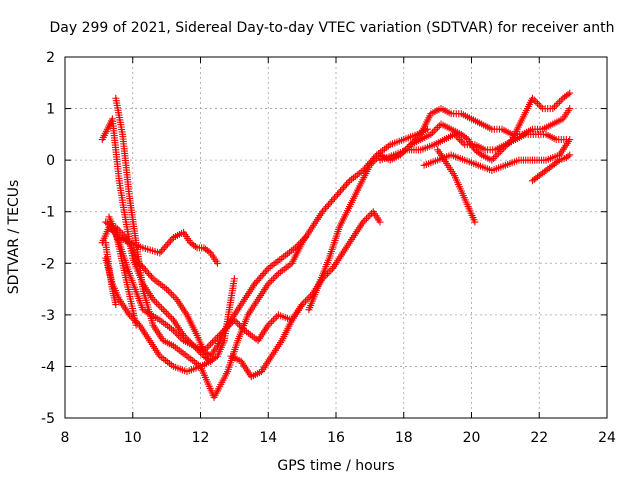 The width and height of the screenshot is (640, 480). Describe the element at coordinates (201, 438) in the screenshot. I see `x-tick-label: 12` at that location.